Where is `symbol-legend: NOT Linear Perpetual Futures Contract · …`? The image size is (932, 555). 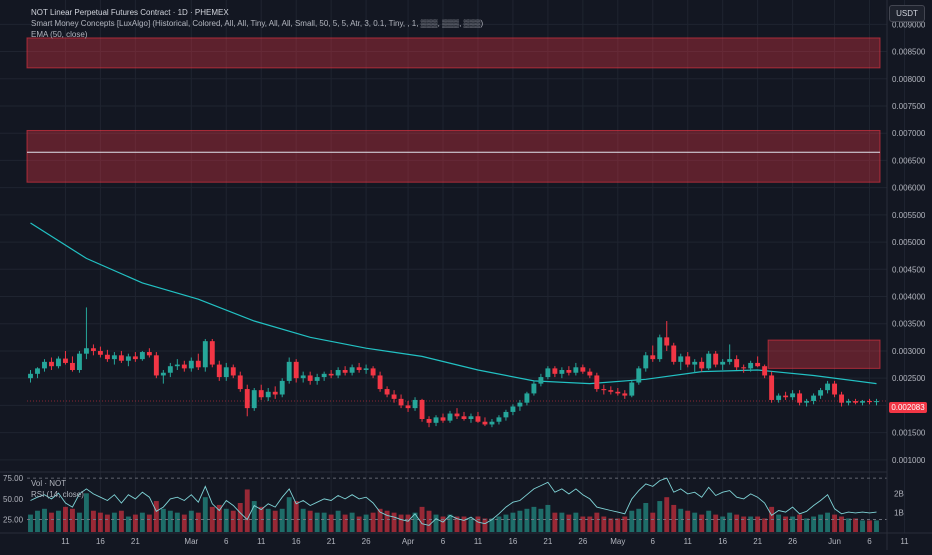 symbol-legend: NOT Linear Perpetual Futures Contract · … is located at coordinates (130, 13).